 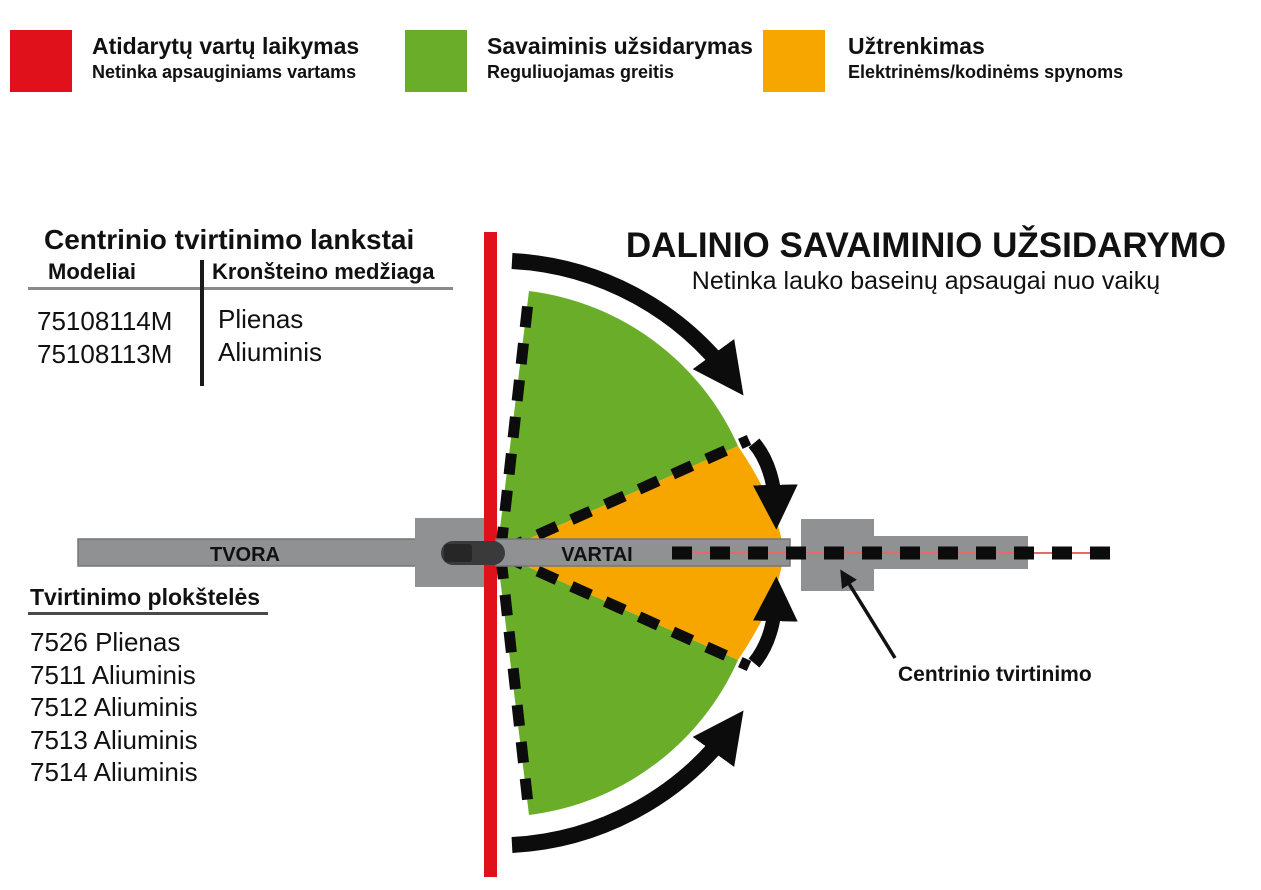 I want to click on diagram-subtitle: Netinka lauko baseinų apsaugai nuo vaikų, so click(x=926, y=281).